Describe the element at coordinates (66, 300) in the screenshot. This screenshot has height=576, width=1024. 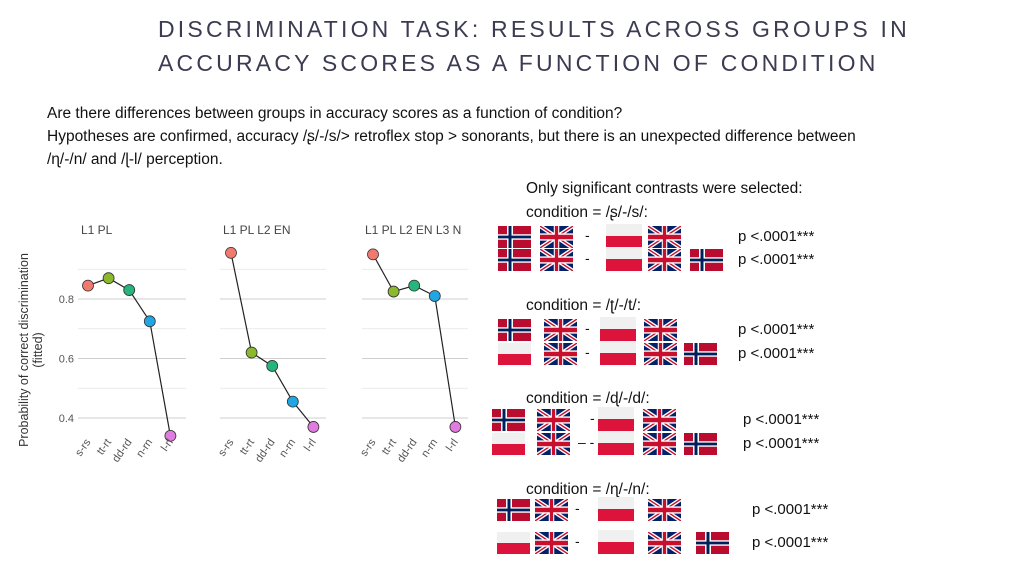
I see `y-tick-label: 0.8` at that location.